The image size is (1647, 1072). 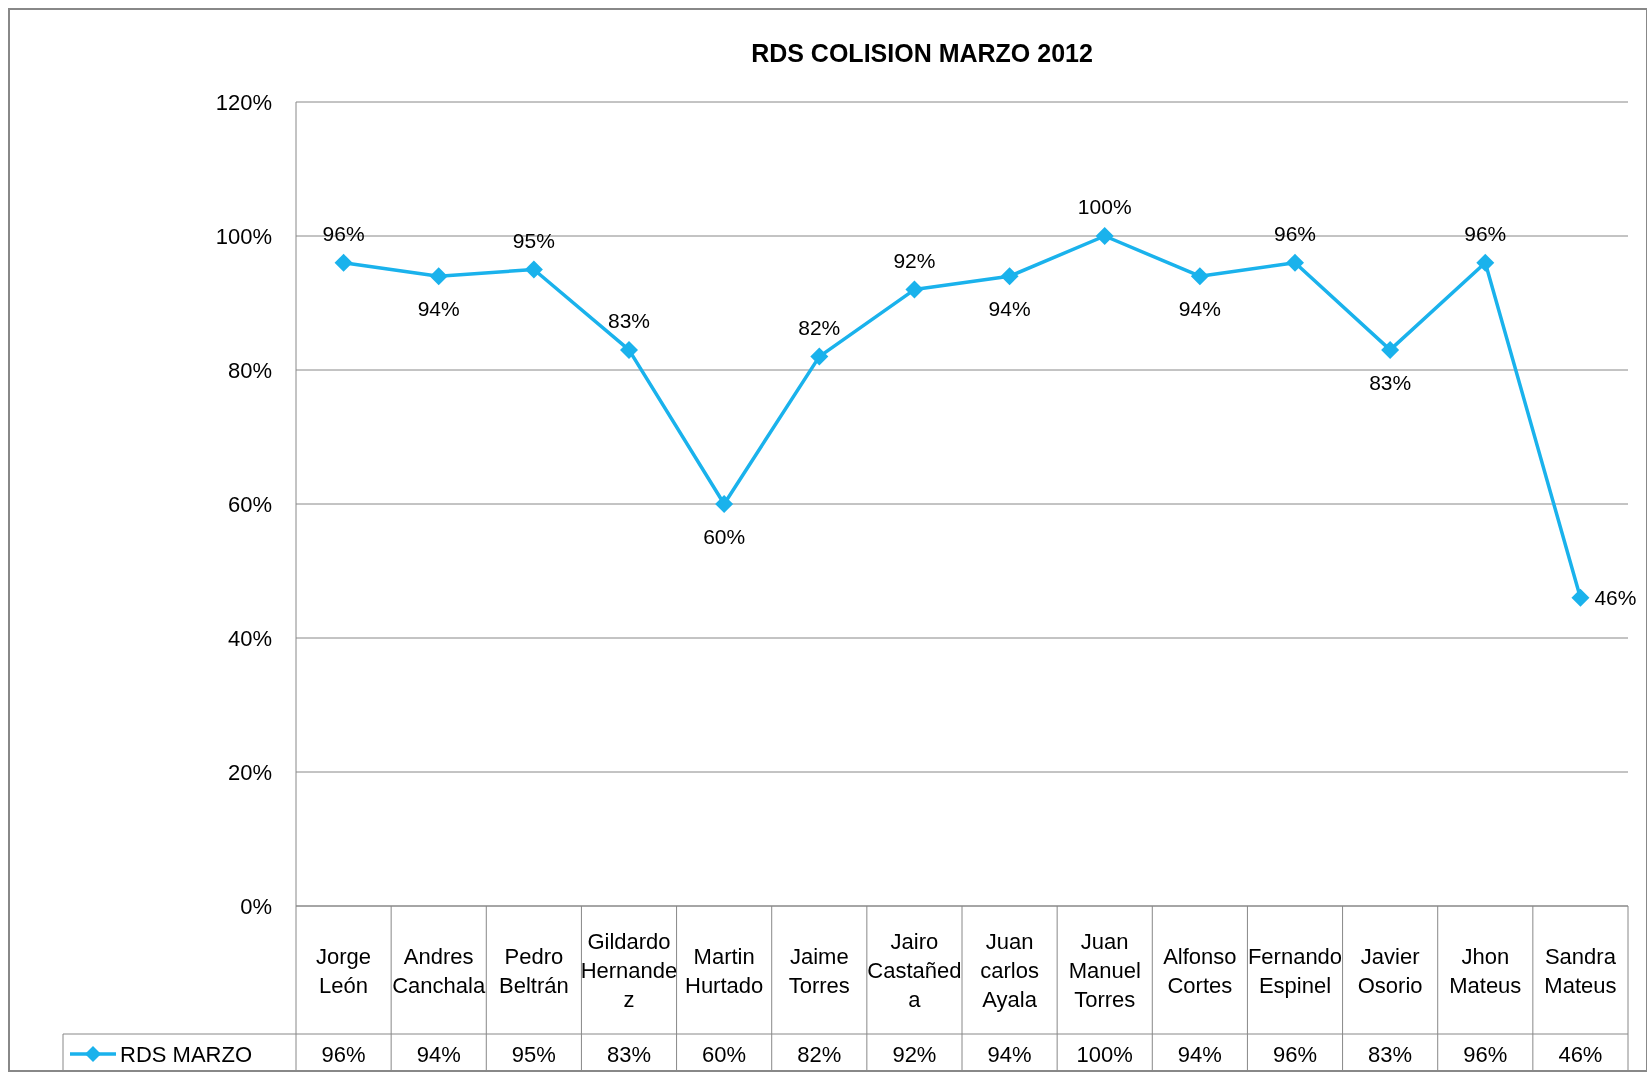 What do you see at coordinates (243, 102) in the screenshot?
I see `y-tick-label: 120%` at bounding box center [243, 102].